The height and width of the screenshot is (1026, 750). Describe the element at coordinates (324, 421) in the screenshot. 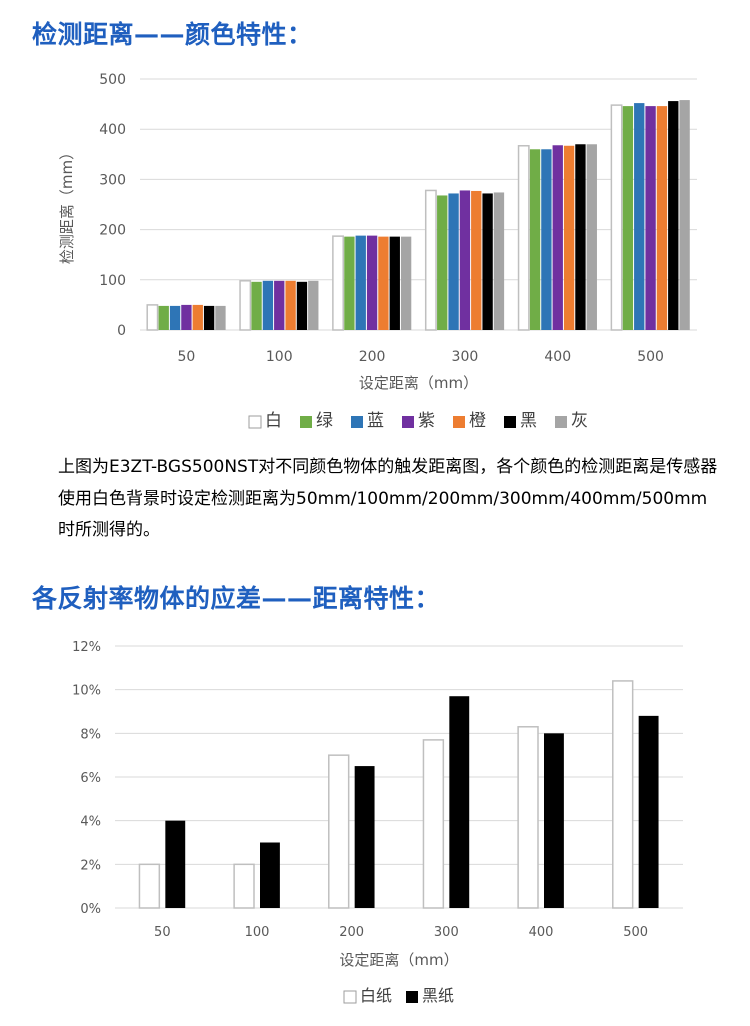

I see `legend-label: 绿` at that location.